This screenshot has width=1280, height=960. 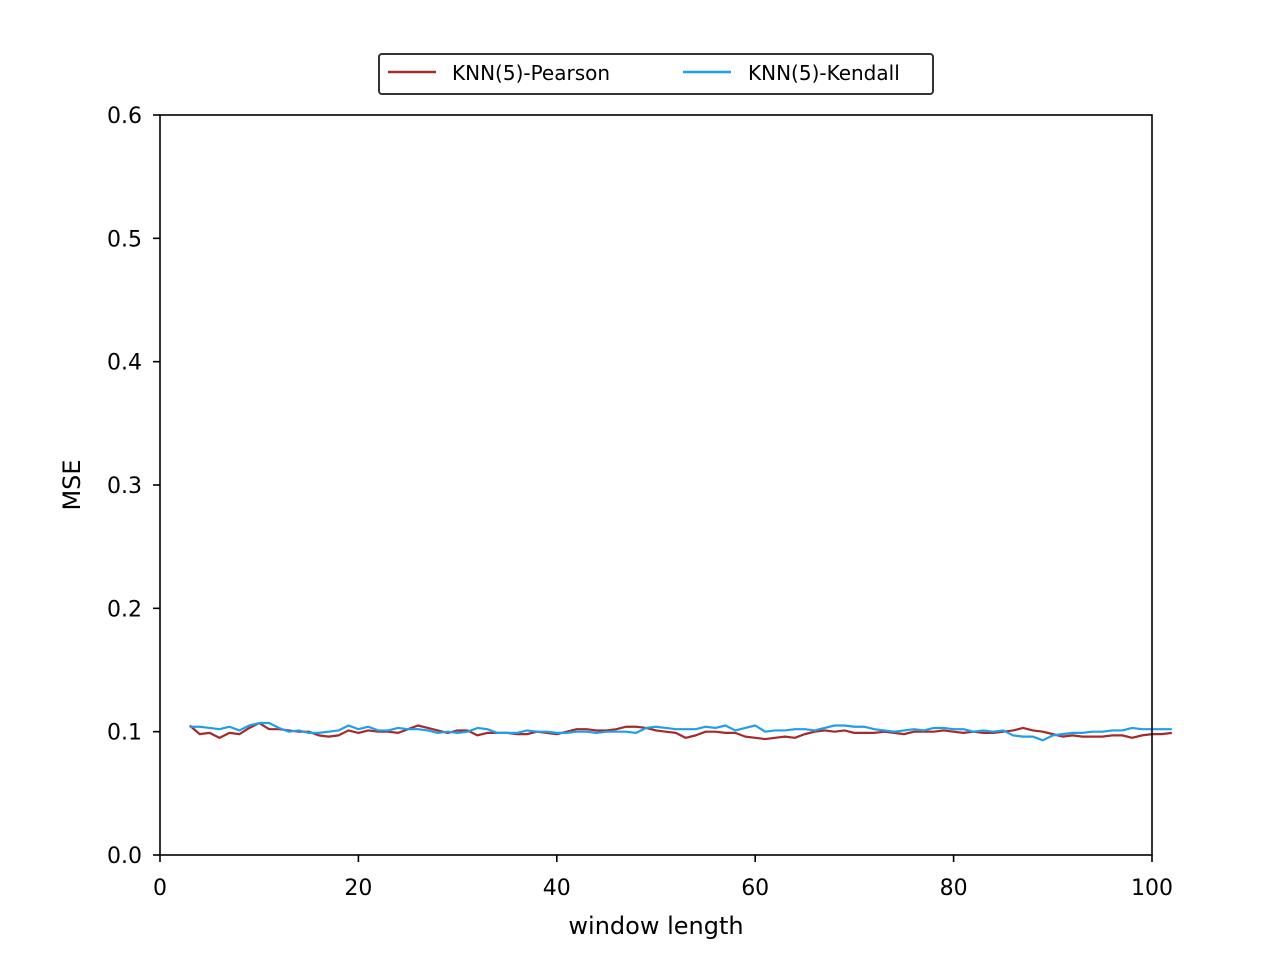 I want to click on legend-label-kendall: KNN(5)-Kendall, so click(x=824, y=73).